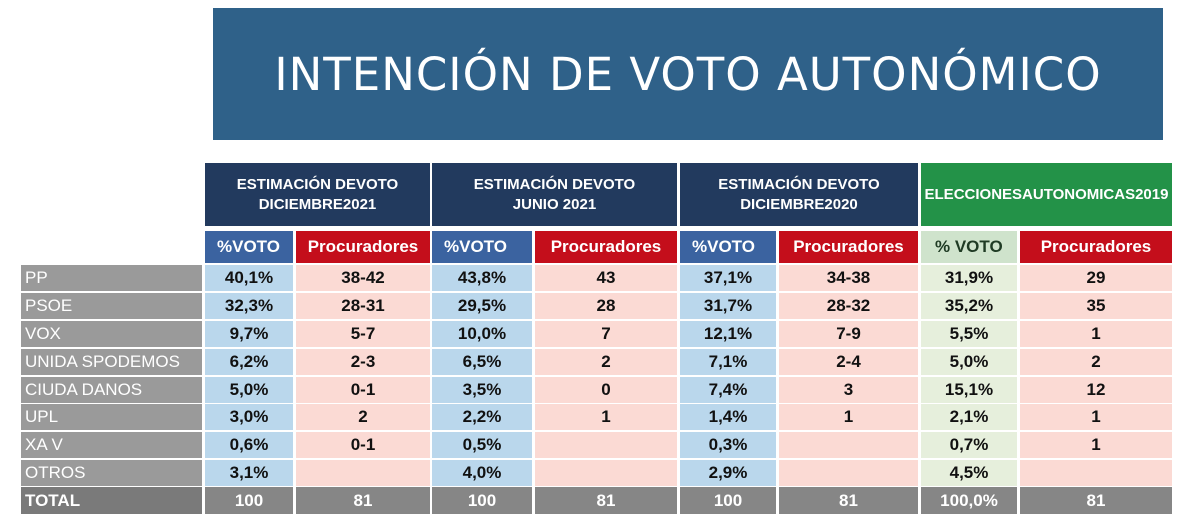 This screenshot has width=1200, height=525. Describe the element at coordinates (249, 362) in the screenshot. I see `vote-percent-cell: 6,2%` at that location.